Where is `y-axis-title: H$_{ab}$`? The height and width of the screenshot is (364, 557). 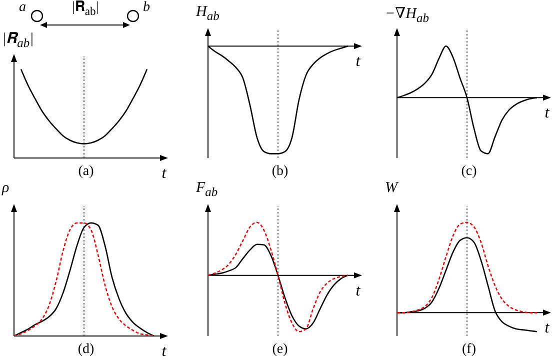
y-axis-title: H$_{ab}$ is located at coordinates (208, 13).